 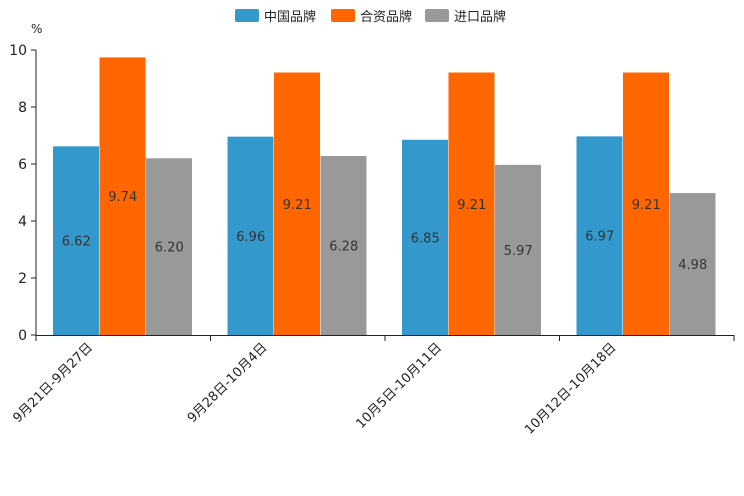 I want to click on x-category-label-4: 10月12日-10月18日, so click(x=570, y=388).